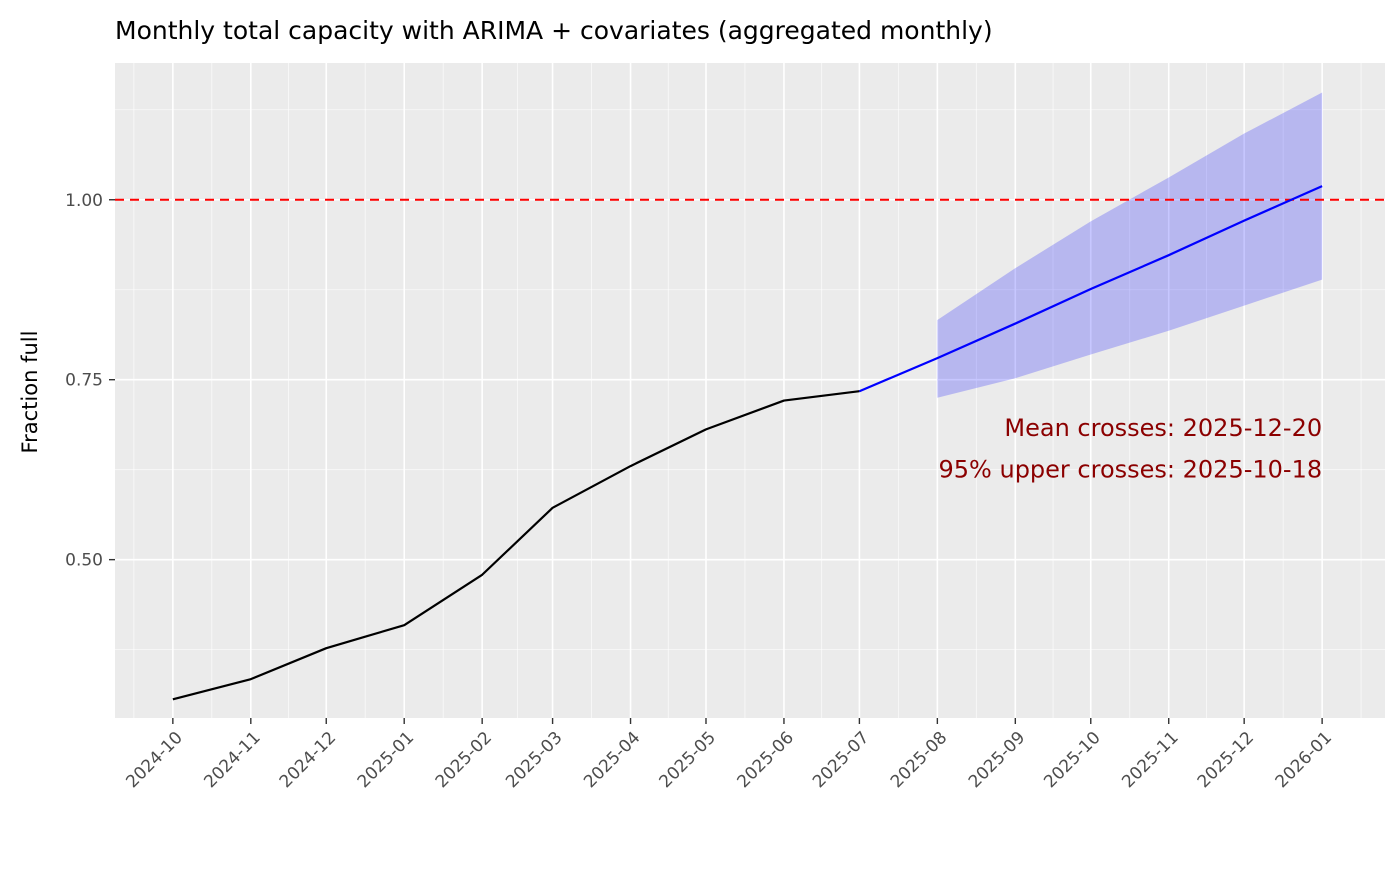  Describe the element at coordinates (1163, 428) in the screenshot. I see `crossing-annotation: Mean crosses: 2025-12-20` at that location.